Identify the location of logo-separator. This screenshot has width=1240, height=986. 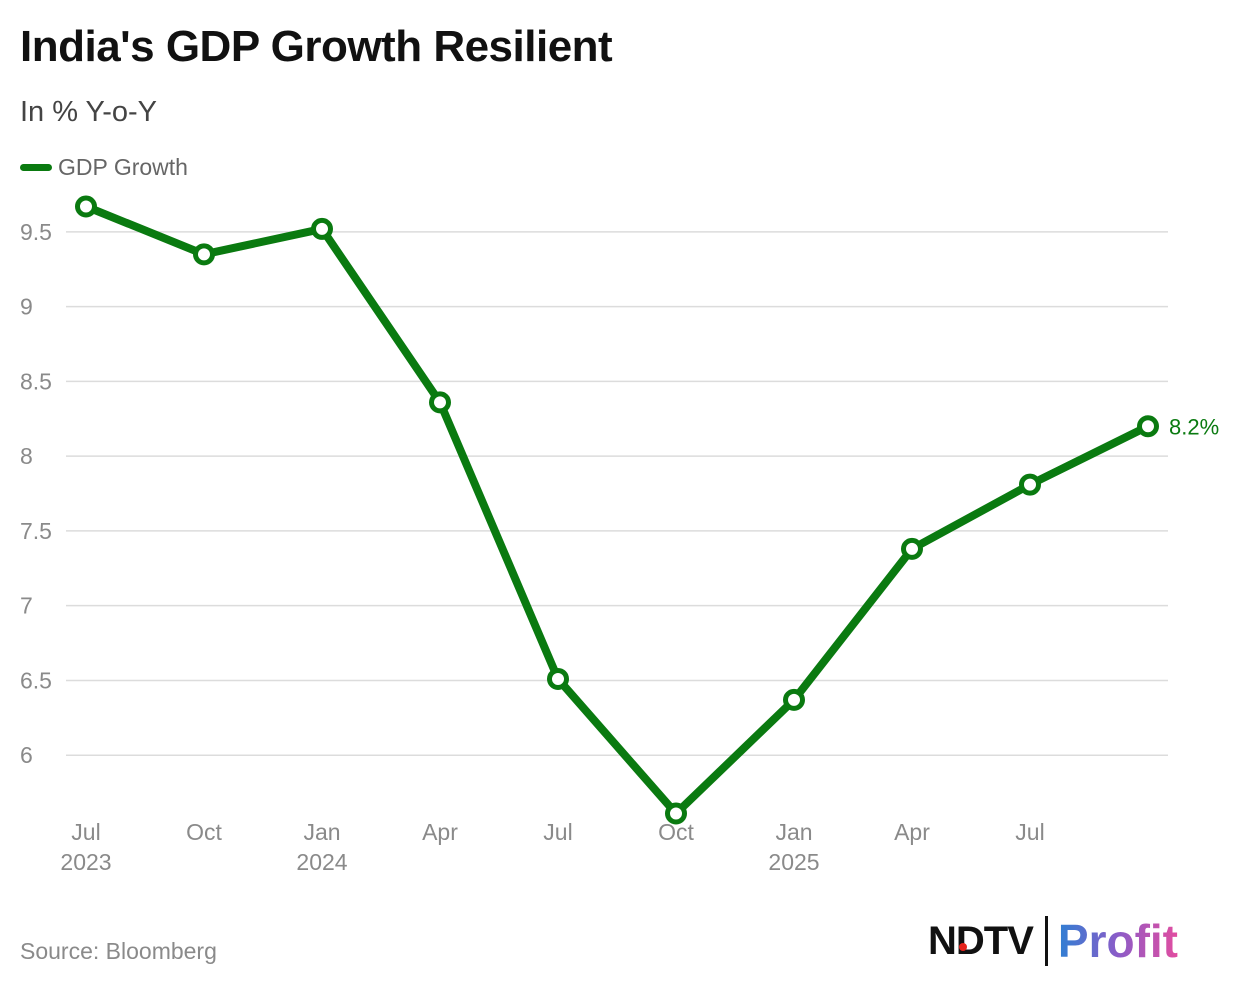
(1046, 941).